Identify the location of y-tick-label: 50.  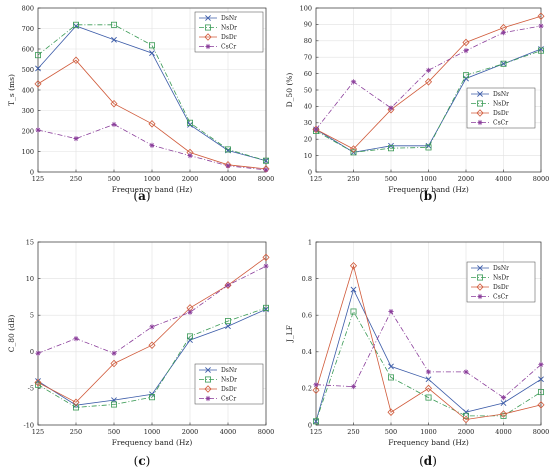
(308, 90).